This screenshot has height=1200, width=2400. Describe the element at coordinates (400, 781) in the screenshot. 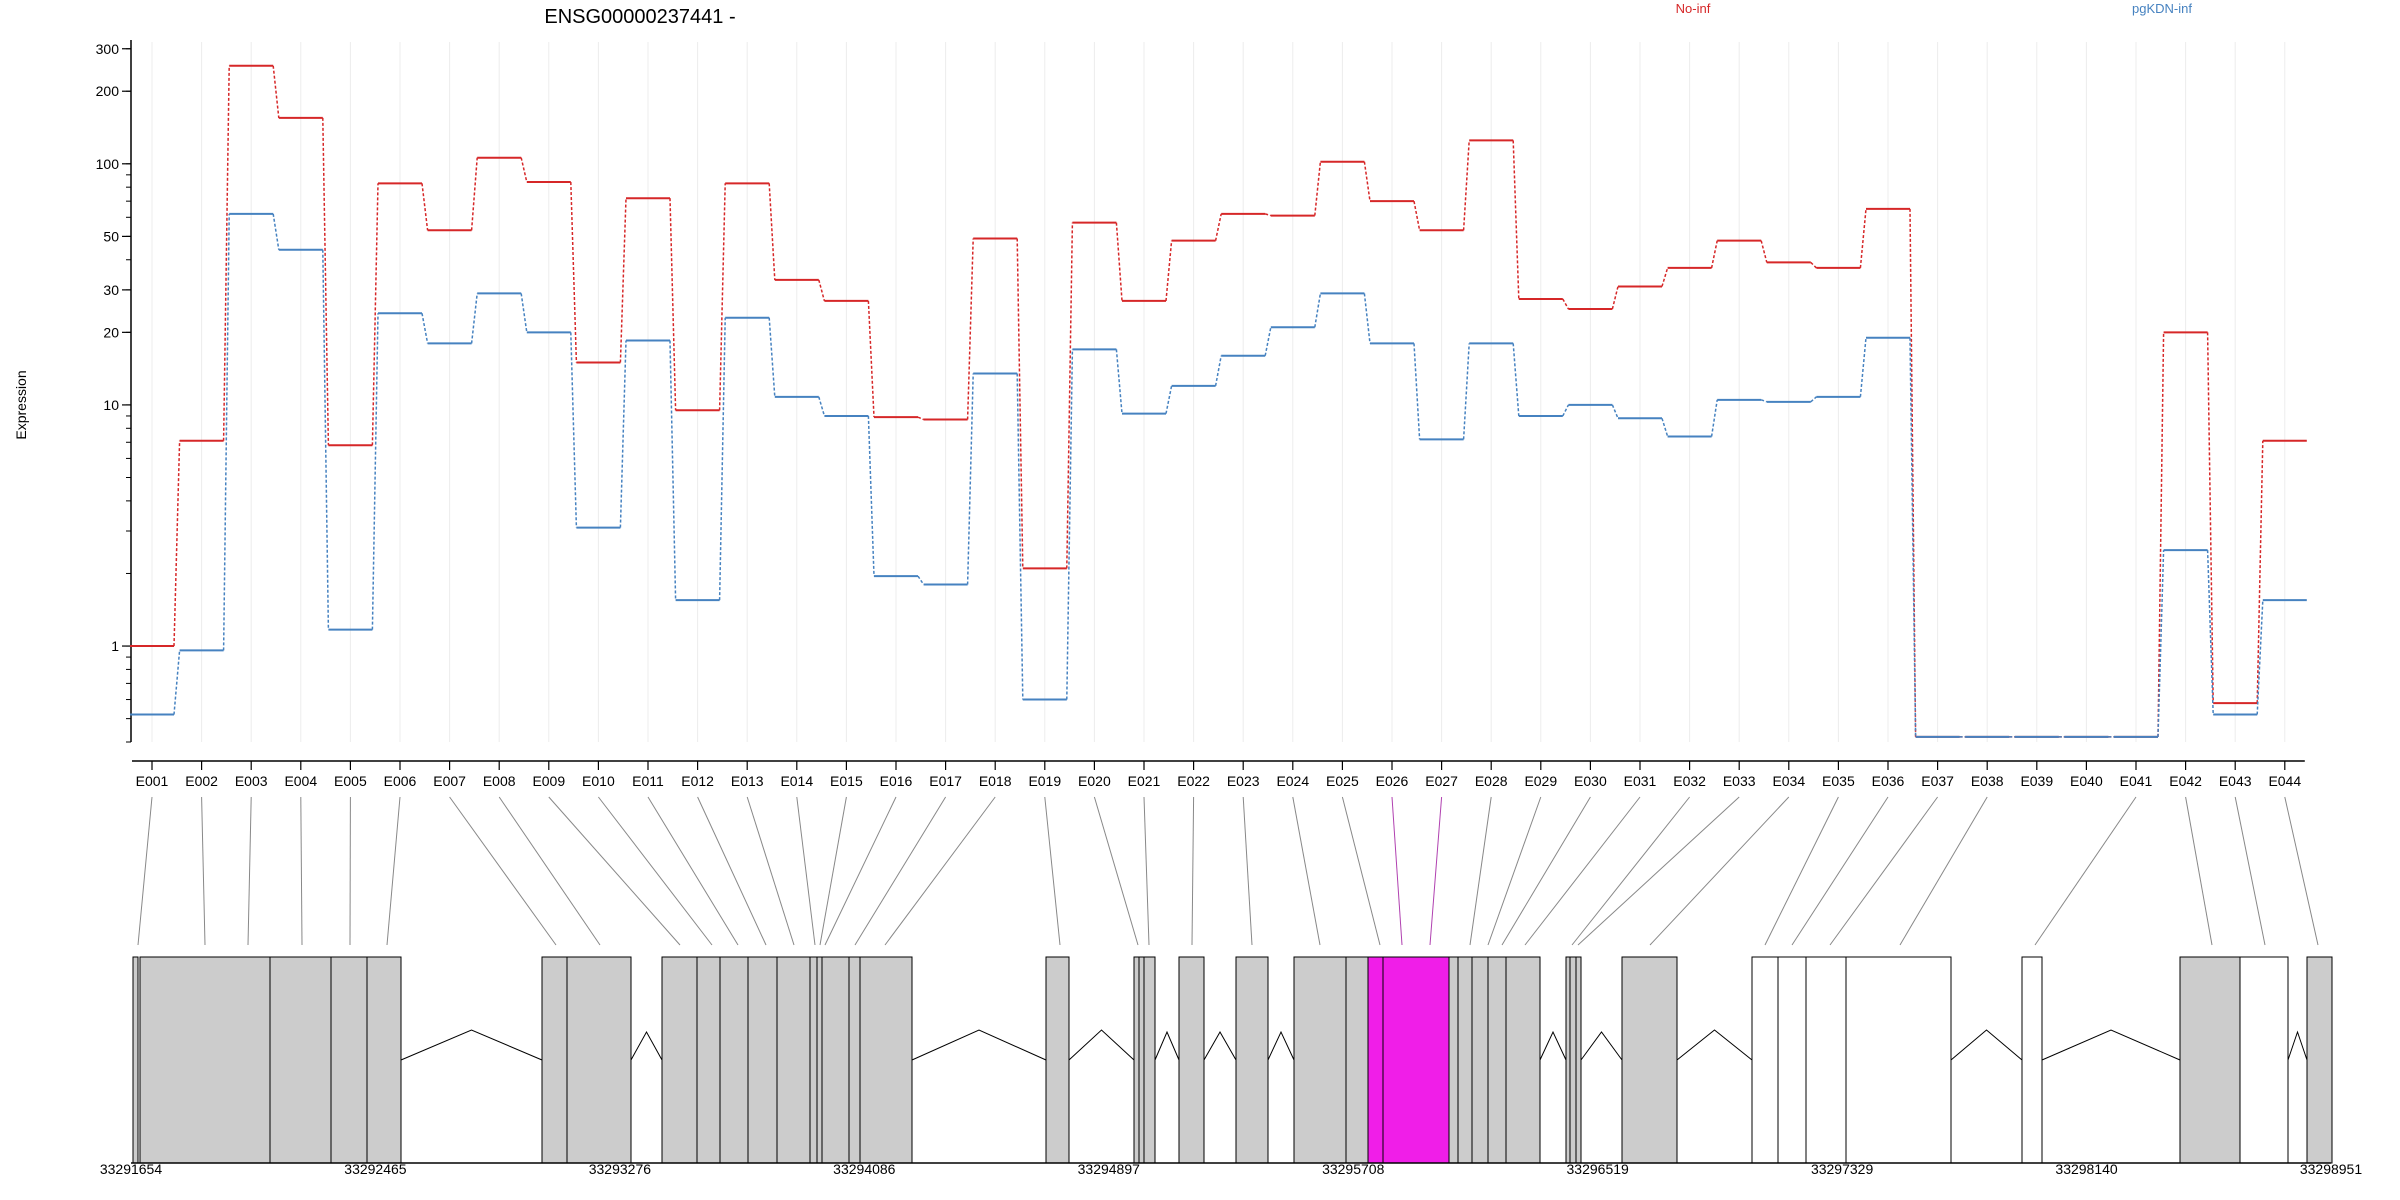

I see `x-tick-label-E006: E006` at that location.